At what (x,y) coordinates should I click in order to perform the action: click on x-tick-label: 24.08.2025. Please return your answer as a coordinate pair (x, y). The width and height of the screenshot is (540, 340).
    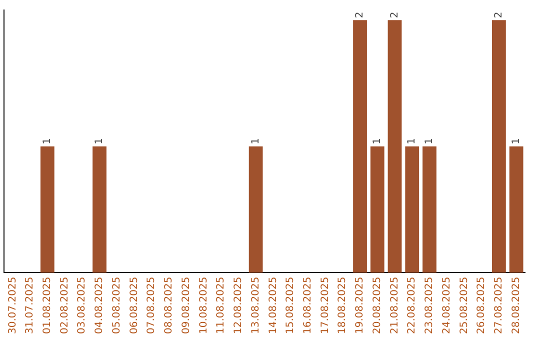
    Looking at the image, I should click on (446, 305).